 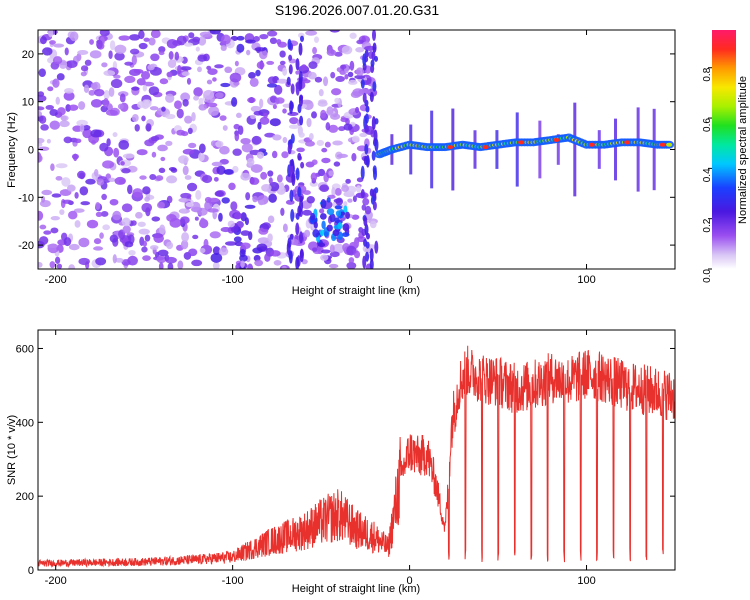 I want to click on spectrogram-y-label: Frequency (Hz), so click(x=12, y=150).